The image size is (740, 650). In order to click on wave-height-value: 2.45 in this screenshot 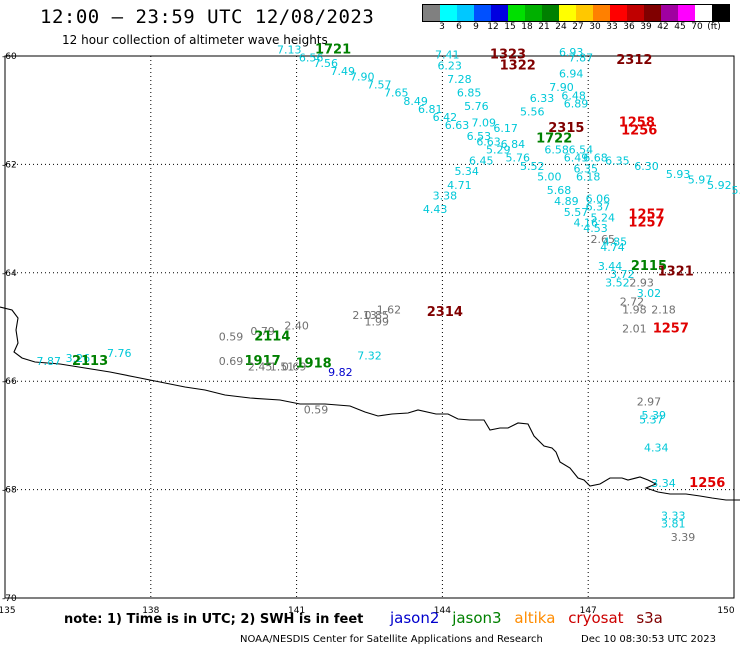, I will do `click(260, 366)`.